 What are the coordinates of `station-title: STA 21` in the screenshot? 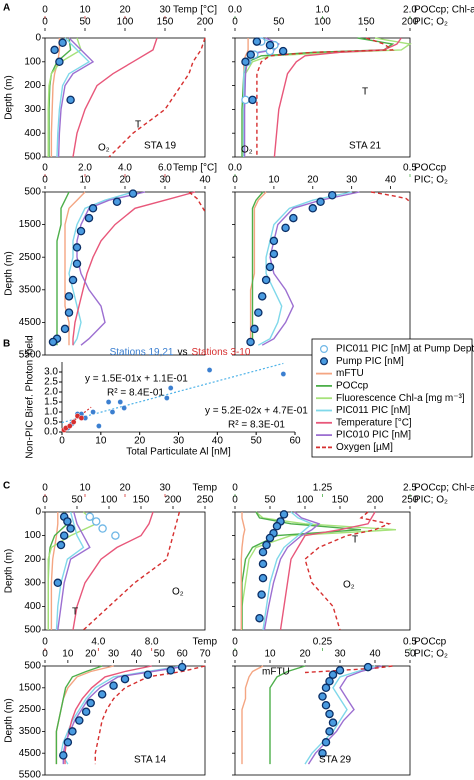 It's located at (365, 146).